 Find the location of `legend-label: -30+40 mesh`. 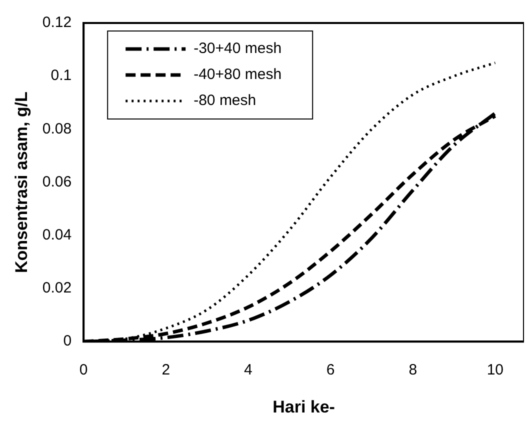

legend-label: -30+40 mesh is located at coordinates (238, 49).